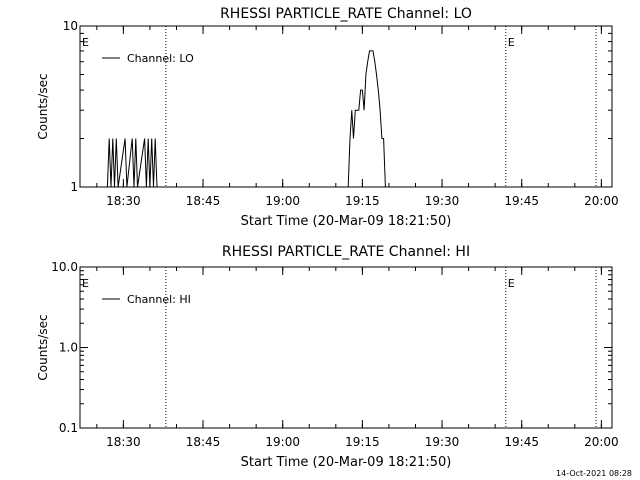  I want to click on plot-timestamp: 14-Oct-2021 08:28, so click(594, 473).